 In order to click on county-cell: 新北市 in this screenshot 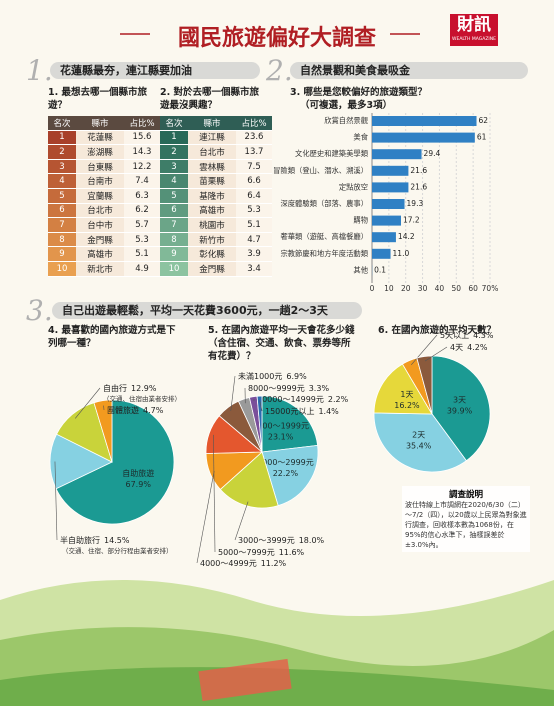, I will do `click(100, 269)`.